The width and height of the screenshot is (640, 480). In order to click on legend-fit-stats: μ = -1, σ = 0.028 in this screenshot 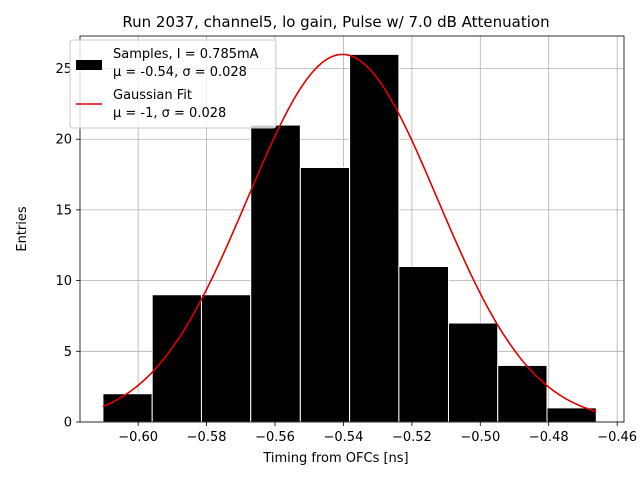, I will do `click(169, 113)`.